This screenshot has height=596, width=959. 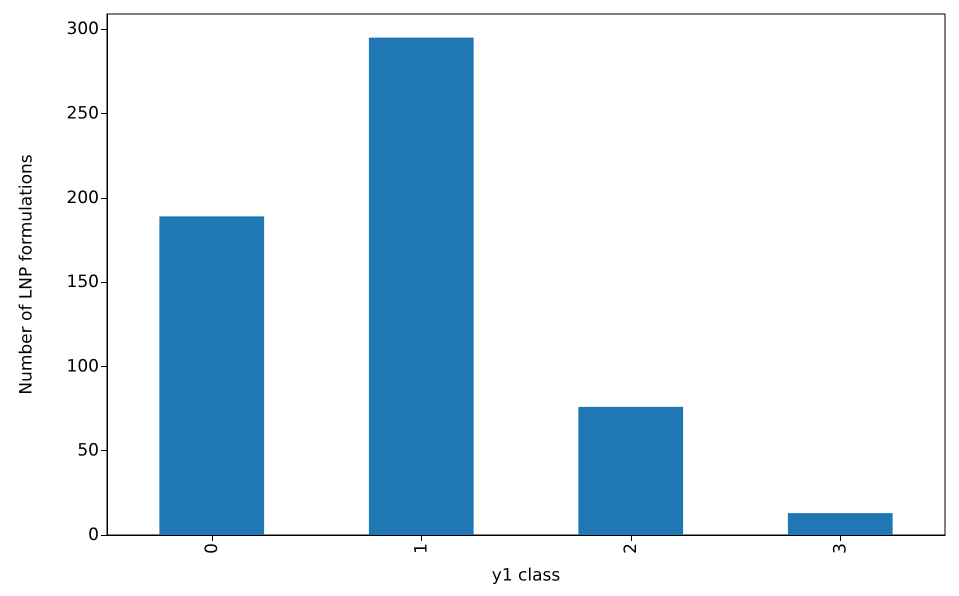 I want to click on y-axis-title: Number of LNP formulations, so click(x=26, y=274).